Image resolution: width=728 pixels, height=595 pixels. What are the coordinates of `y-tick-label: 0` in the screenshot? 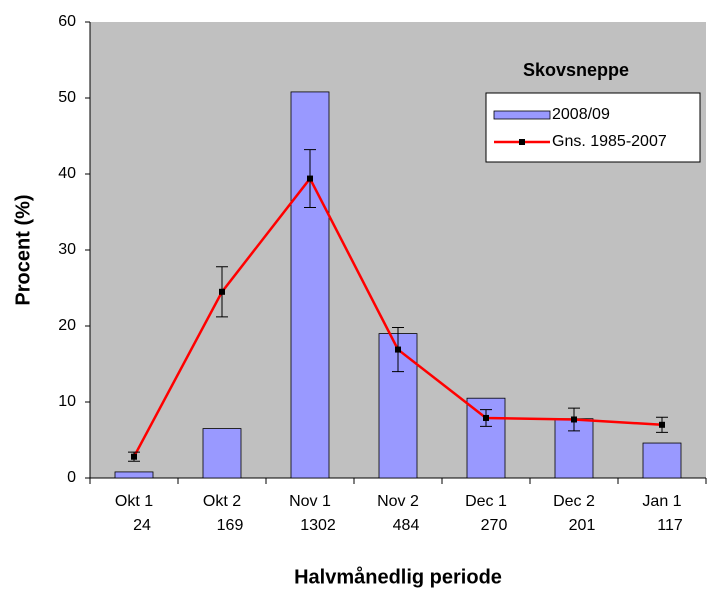 It's located at (71, 477).